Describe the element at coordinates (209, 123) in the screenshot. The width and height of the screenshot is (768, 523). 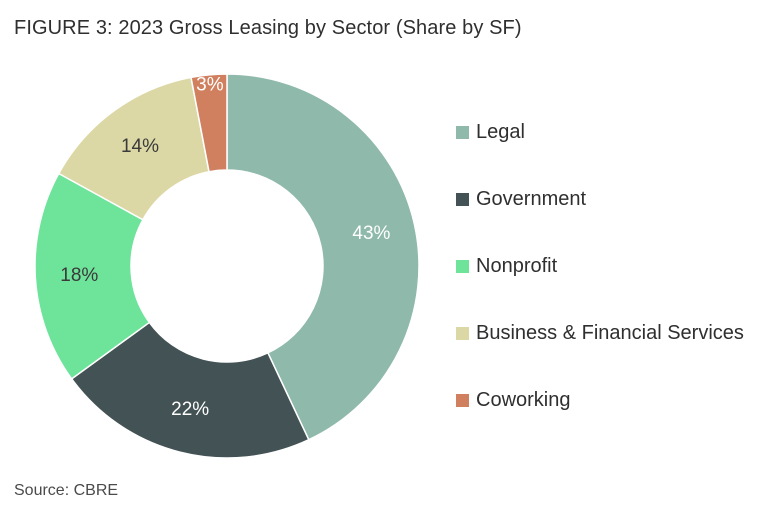
I see `slice-coworking` at that location.